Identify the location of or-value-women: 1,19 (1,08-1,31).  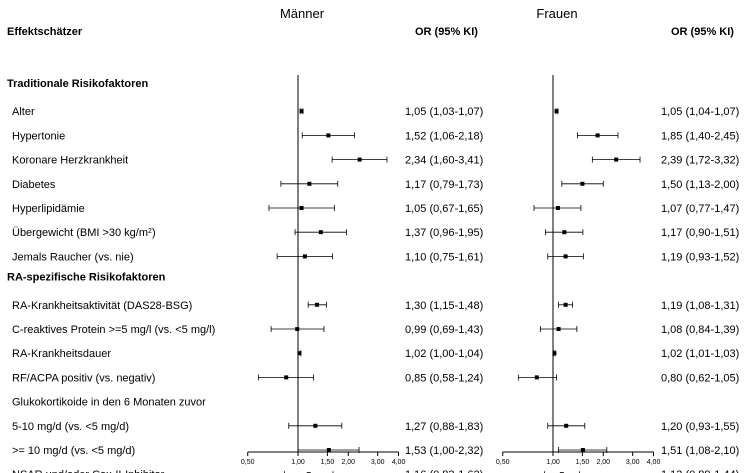
(700, 306).